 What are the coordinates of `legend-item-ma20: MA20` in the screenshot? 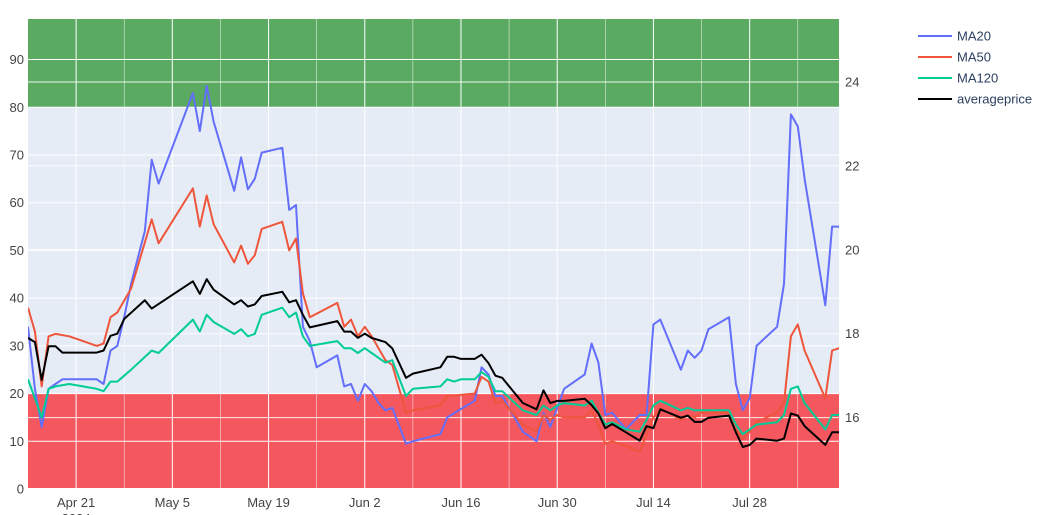 It's located at (954, 36).